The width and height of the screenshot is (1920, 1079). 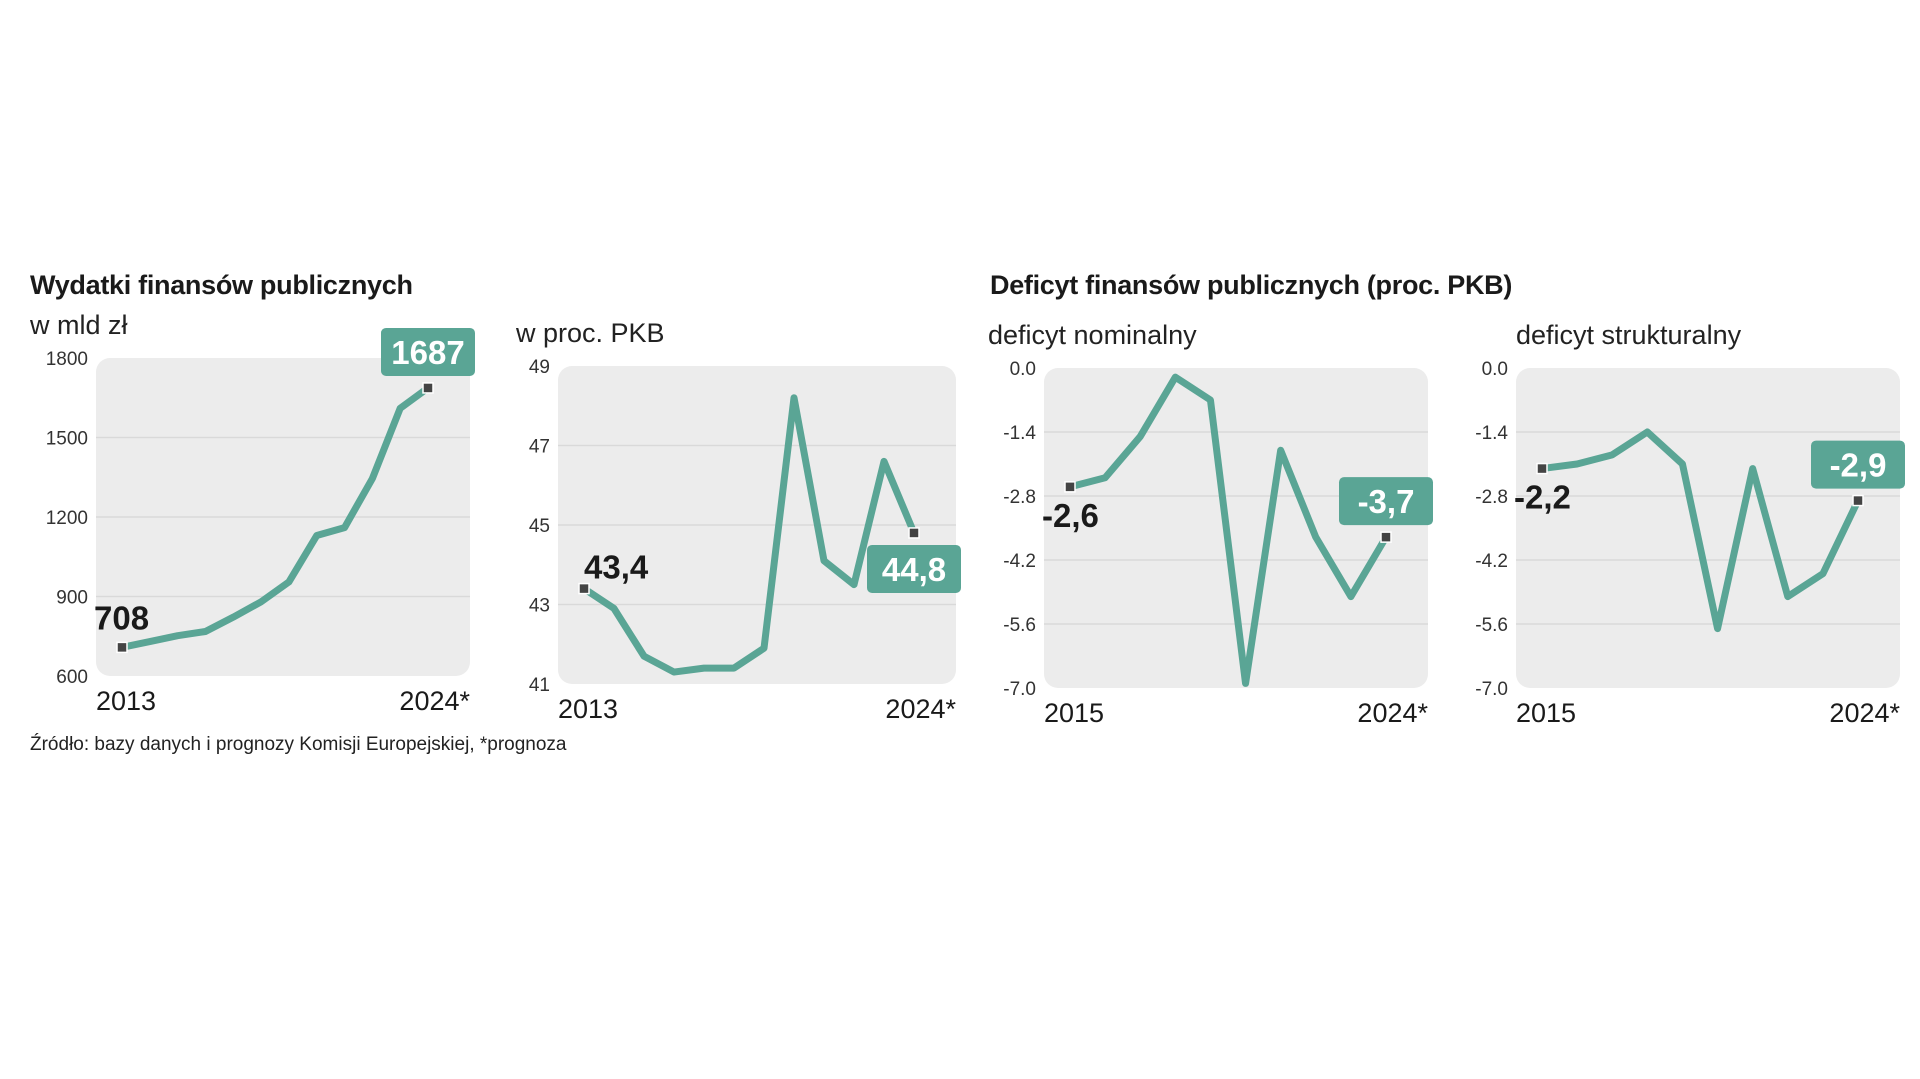 I want to click on title-spending: Wydatki finansów publicznych, so click(x=221, y=285).